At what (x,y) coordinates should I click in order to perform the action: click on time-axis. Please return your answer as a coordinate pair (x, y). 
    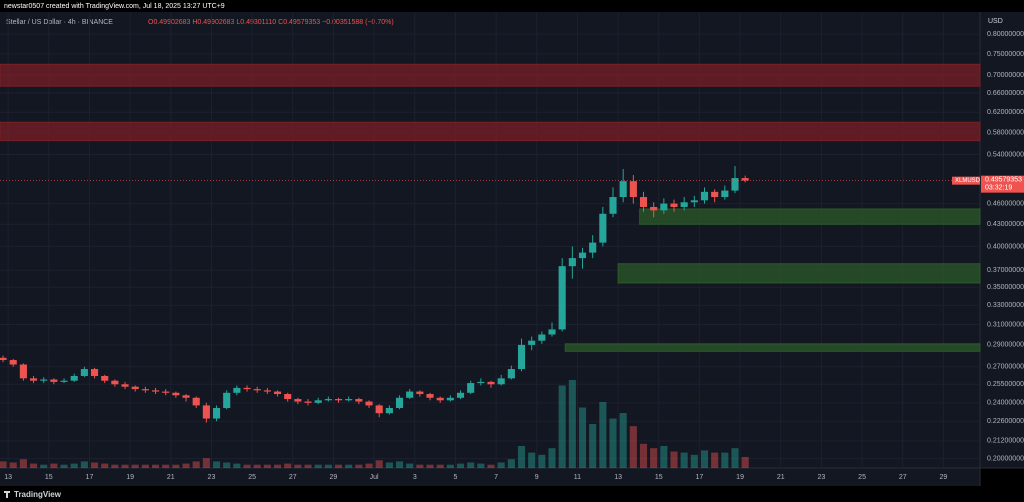
    Looking at the image, I should click on (490, 477).